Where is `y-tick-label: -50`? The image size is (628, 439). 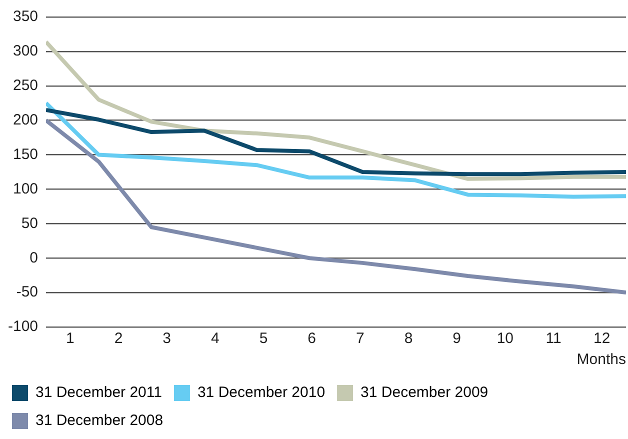
y-tick-label: -50 is located at coordinates (27, 292).